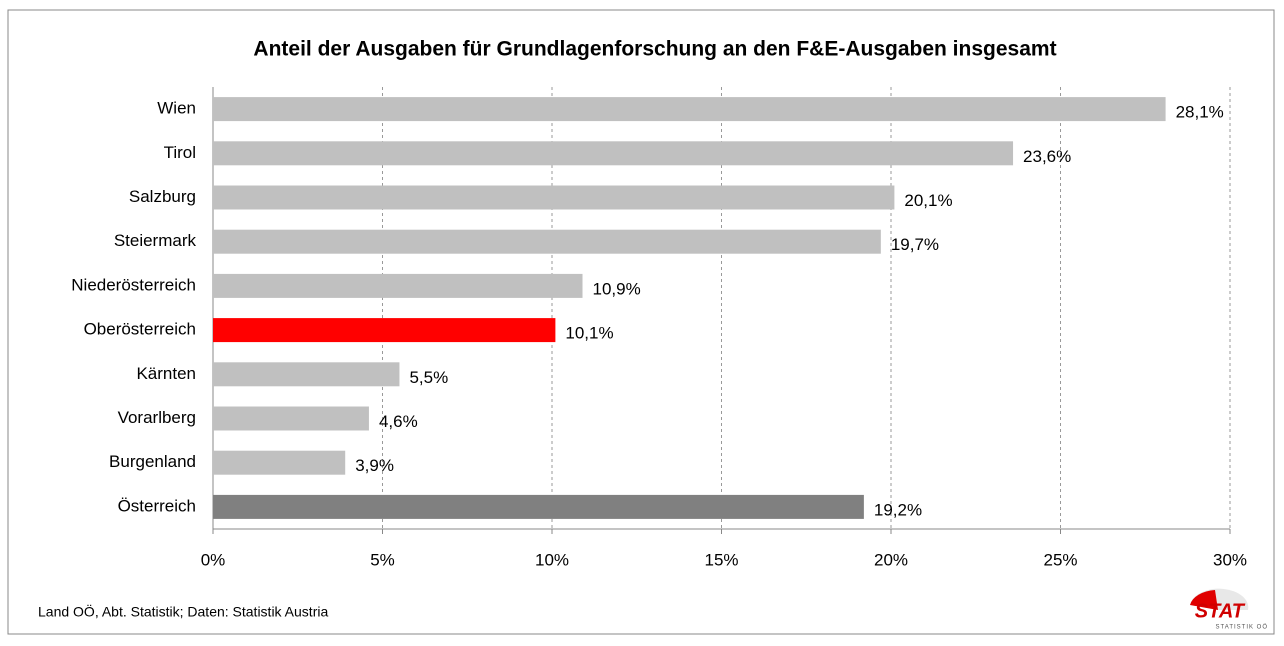 This screenshot has width=1284, height=646. I want to click on logo-shape, so click(1204, 600).